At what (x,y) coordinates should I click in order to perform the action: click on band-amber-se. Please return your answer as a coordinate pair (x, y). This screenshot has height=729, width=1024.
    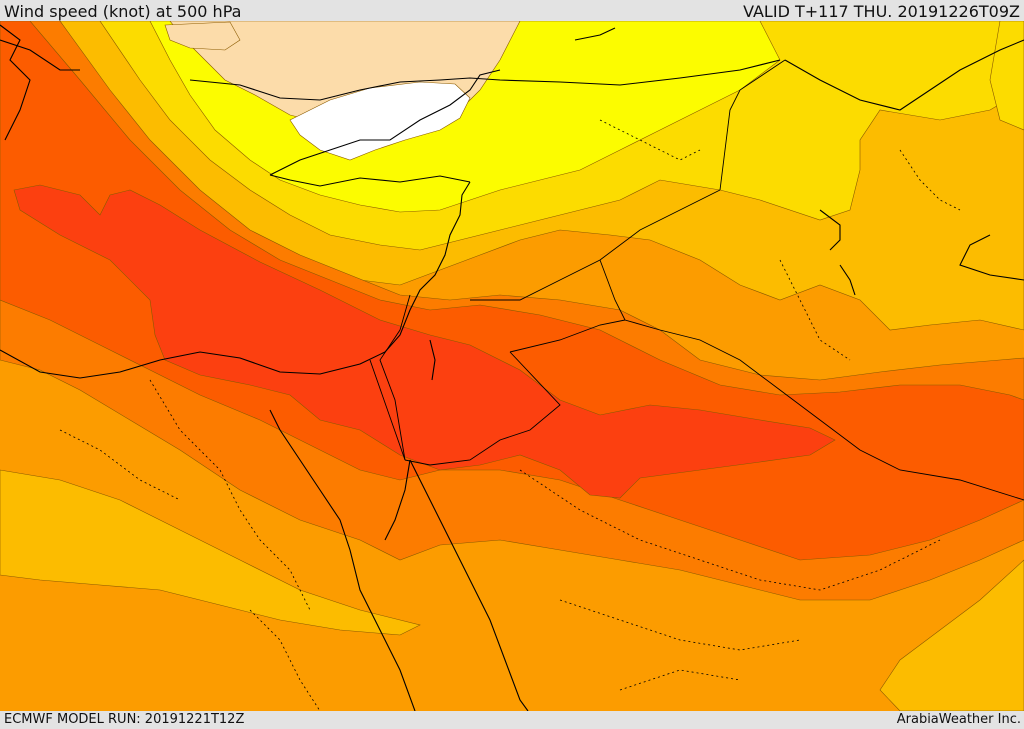
    Looking at the image, I should click on (951, 635).